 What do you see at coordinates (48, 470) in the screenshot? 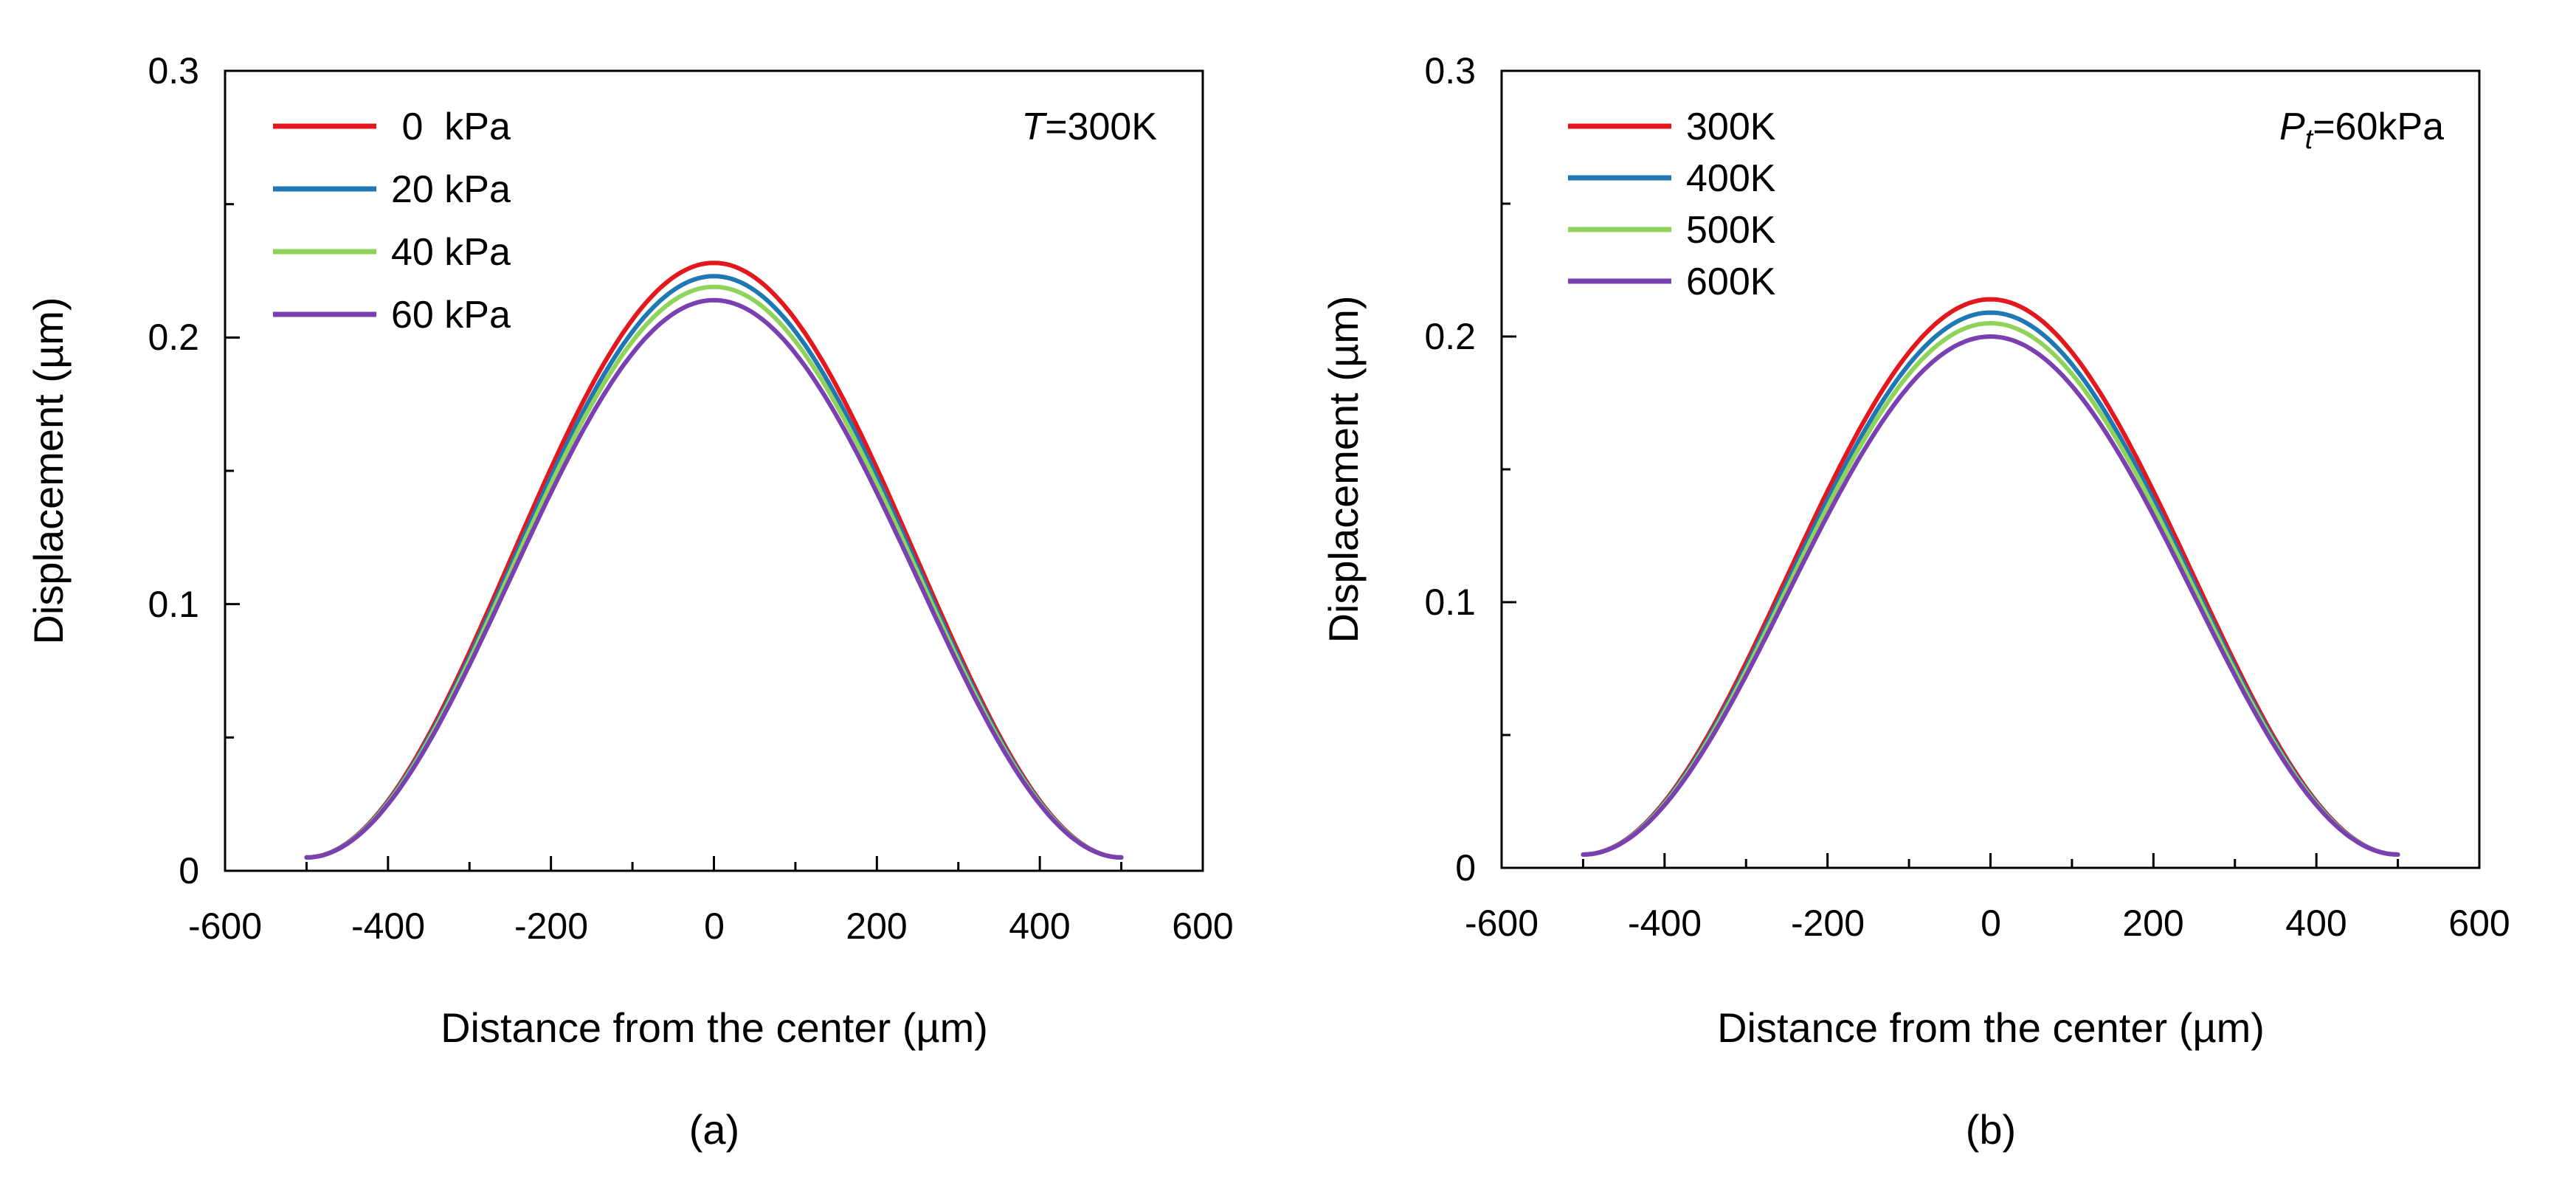
I see `panel-a-y-axis-title: Displacement (µm)` at bounding box center [48, 470].